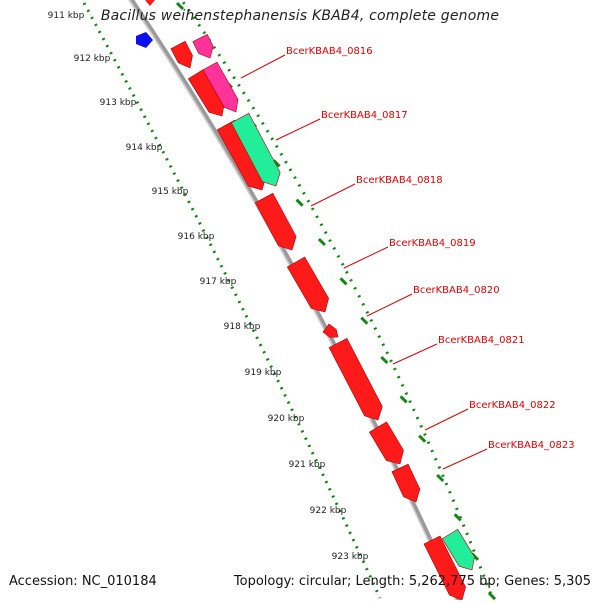 Image resolution: width=600 pixels, height=604 pixels. What do you see at coordinates (242, 327) in the screenshot?
I see `scale-label: 918 kbp` at bounding box center [242, 327].